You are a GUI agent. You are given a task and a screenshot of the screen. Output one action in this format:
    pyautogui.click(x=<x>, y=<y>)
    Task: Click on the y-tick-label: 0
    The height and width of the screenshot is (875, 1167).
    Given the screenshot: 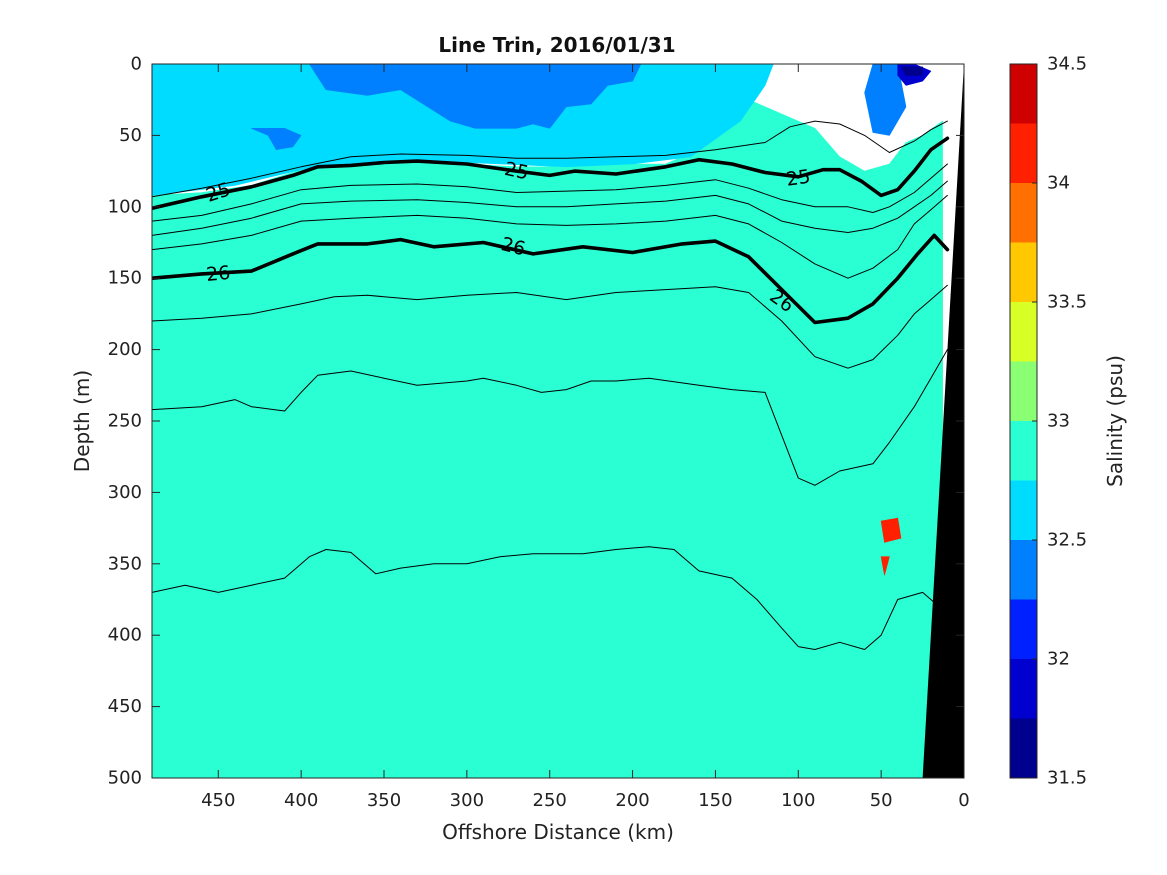 What is the action you would take?
    pyautogui.click(x=136, y=64)
    